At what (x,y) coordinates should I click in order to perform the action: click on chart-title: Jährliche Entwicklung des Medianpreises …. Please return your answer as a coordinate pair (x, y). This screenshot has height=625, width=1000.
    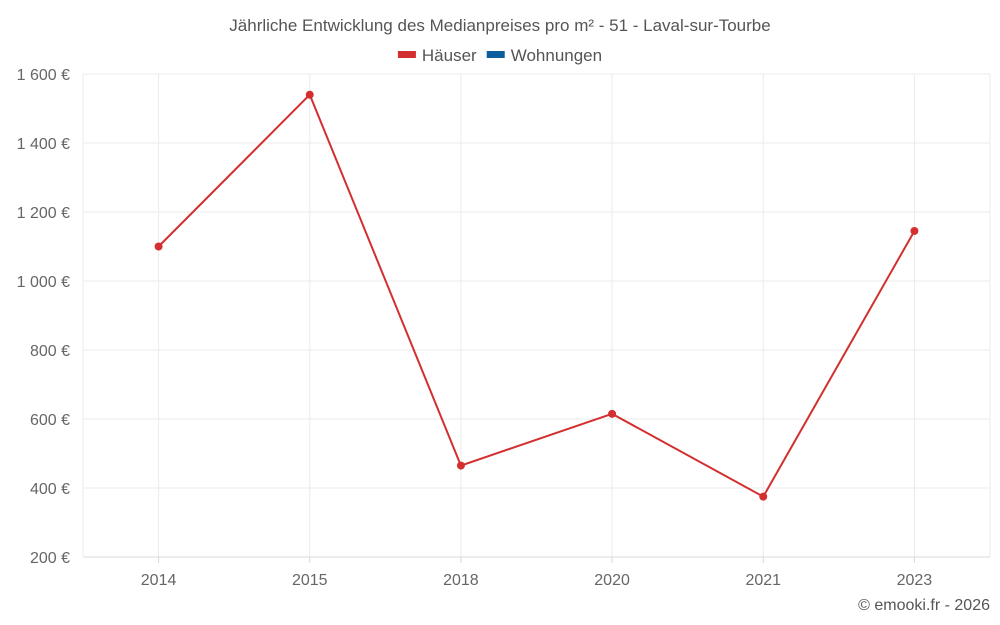
    Looking at the image, I should click on (499, 25).